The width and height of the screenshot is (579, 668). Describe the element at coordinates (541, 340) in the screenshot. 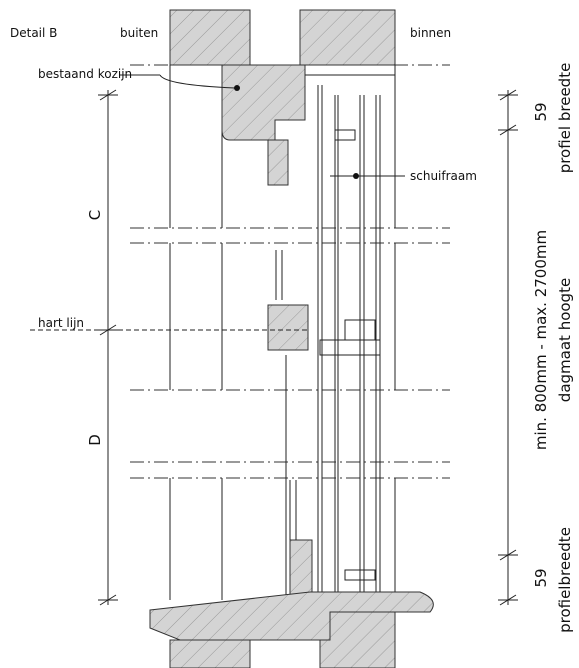

I see `dim-overall-range: min. 800mm - max. 2700mm` at that location.